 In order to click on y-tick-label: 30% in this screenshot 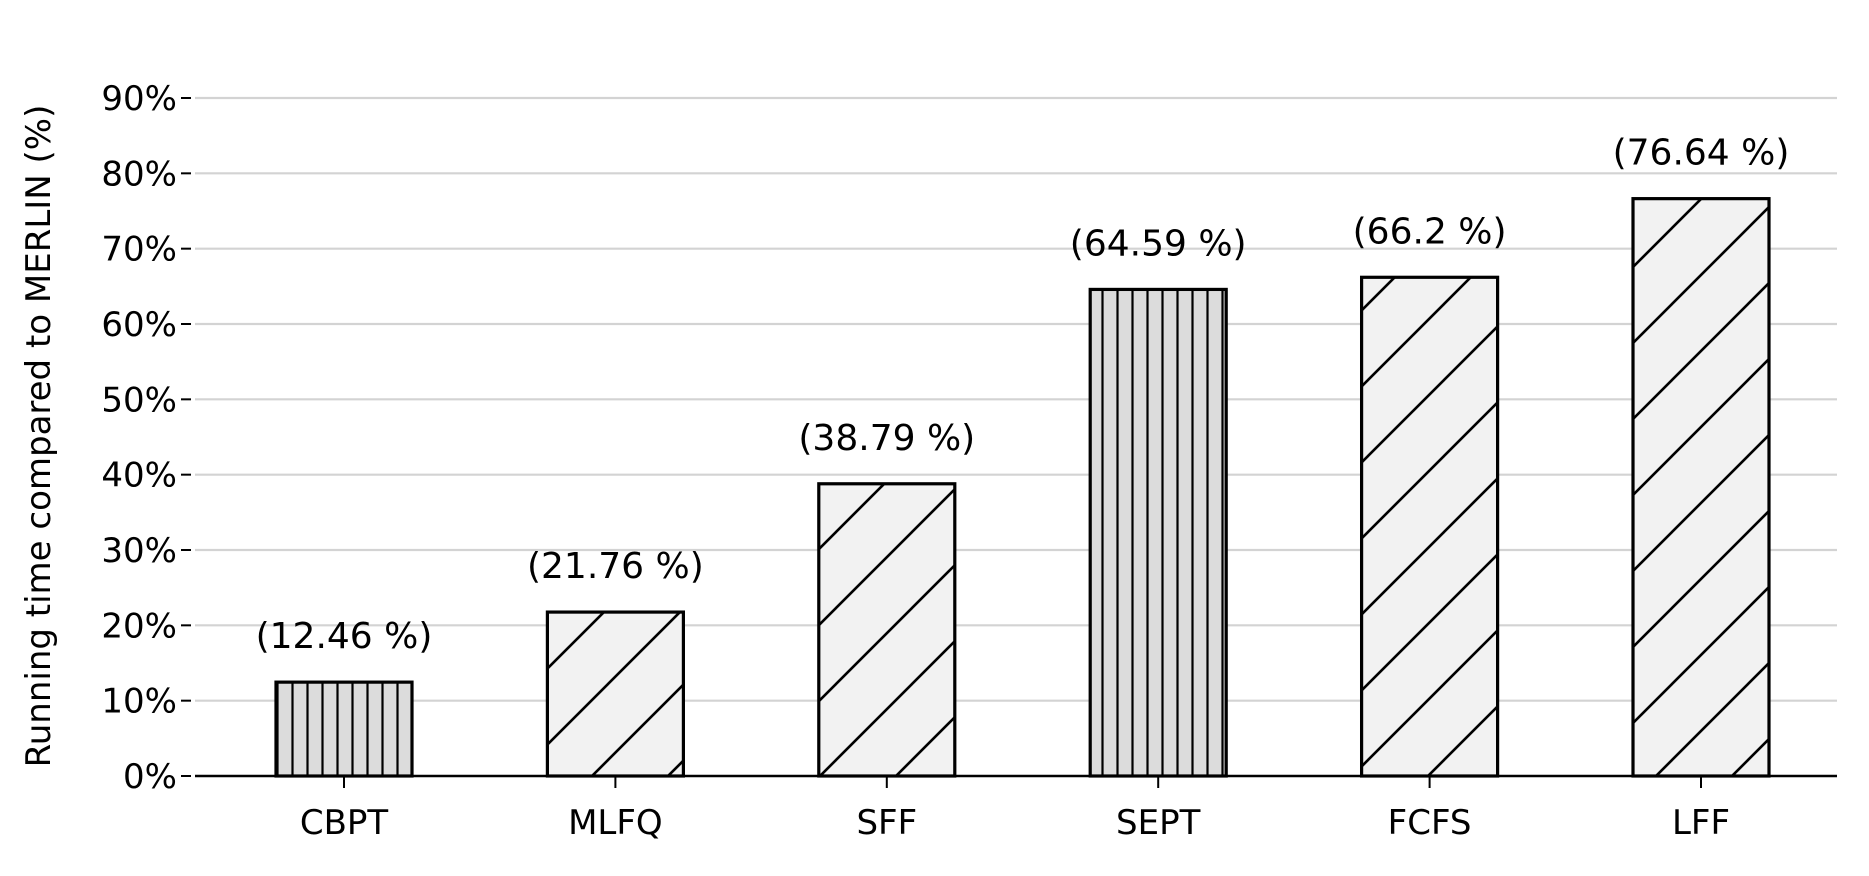, I will do `click(139, 551)`.